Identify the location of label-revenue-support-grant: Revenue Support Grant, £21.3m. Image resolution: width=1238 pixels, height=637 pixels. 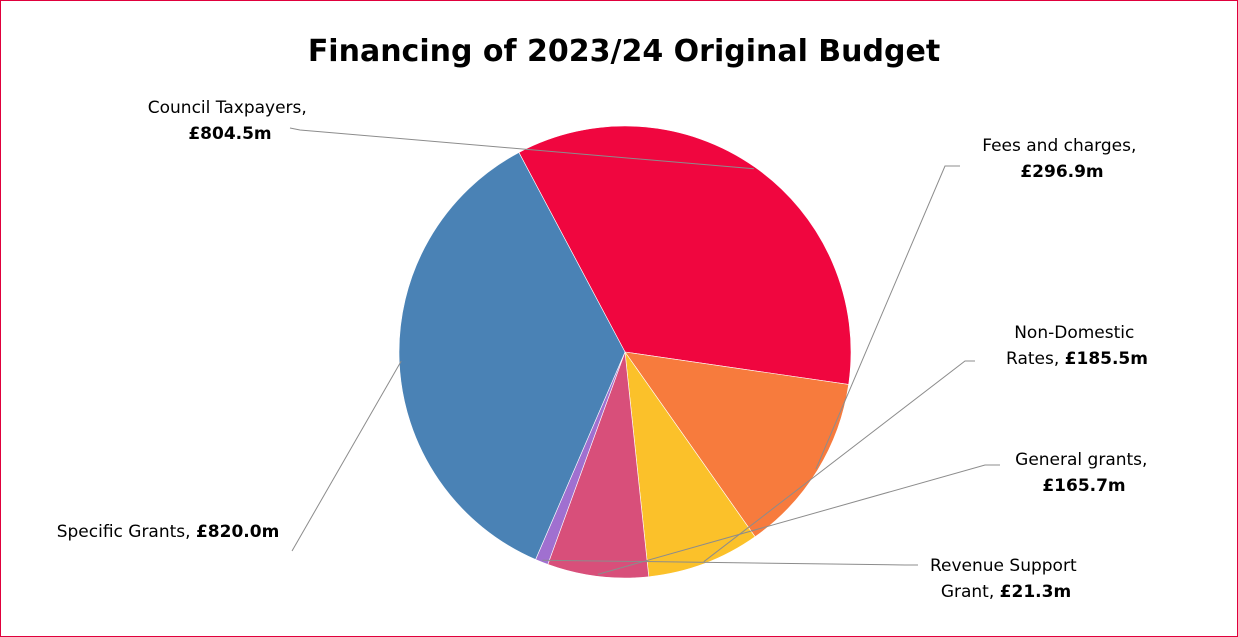
(1006, 579).